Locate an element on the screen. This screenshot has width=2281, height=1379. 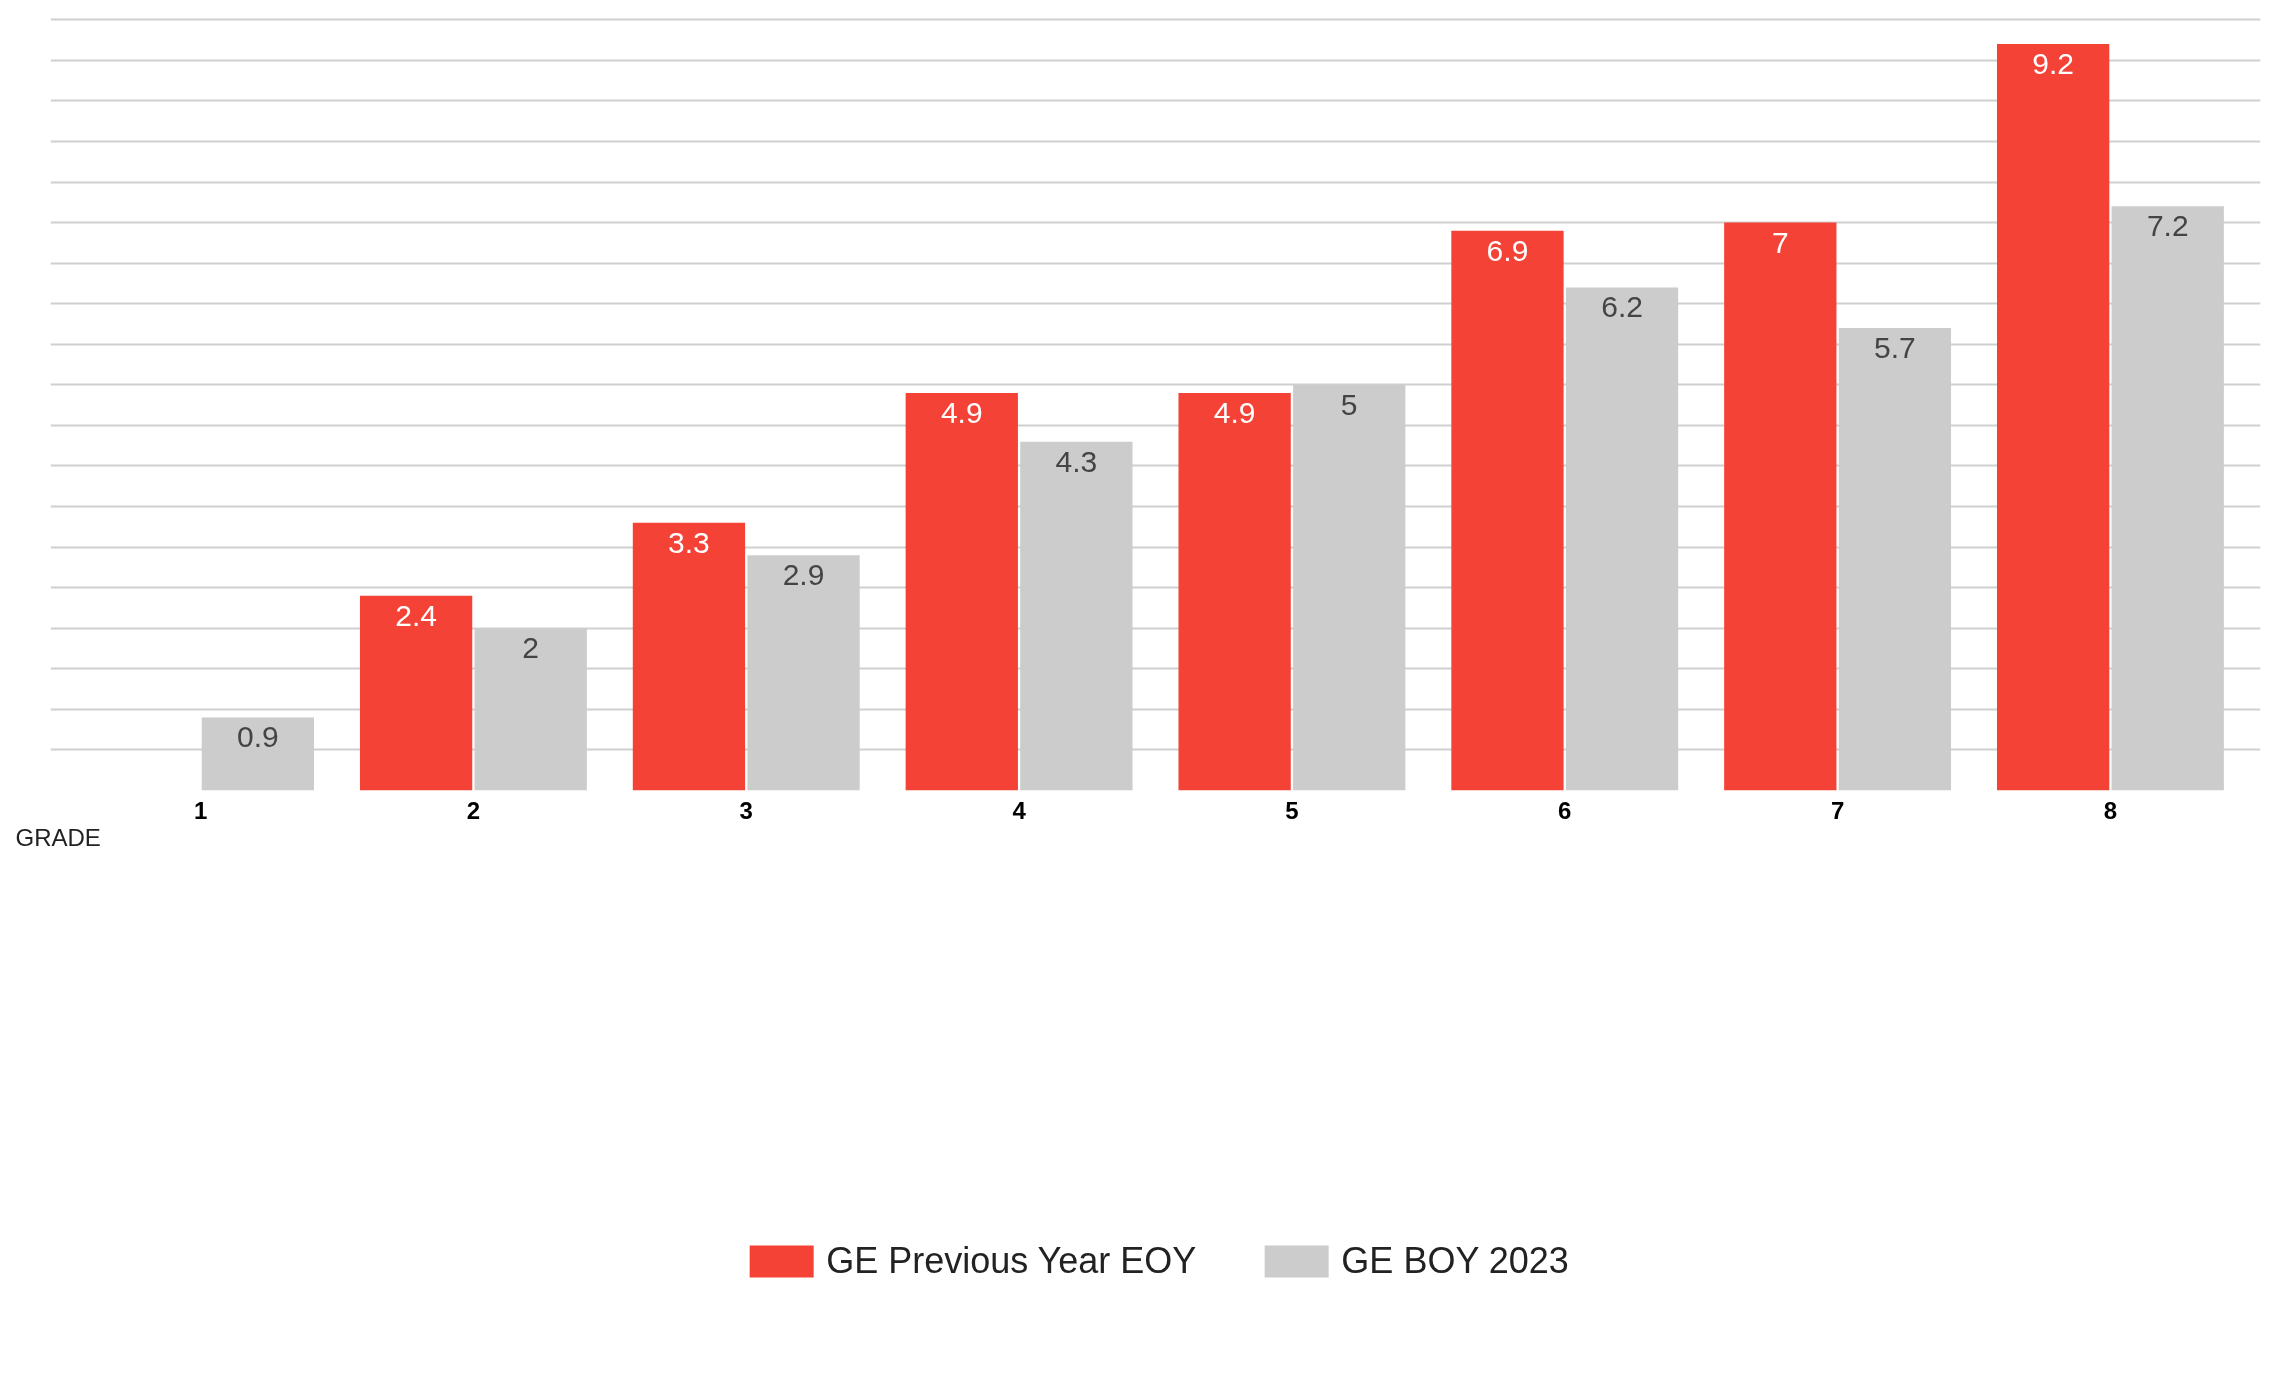
data-label: 7.2 is located at coordinates (2167, 226).